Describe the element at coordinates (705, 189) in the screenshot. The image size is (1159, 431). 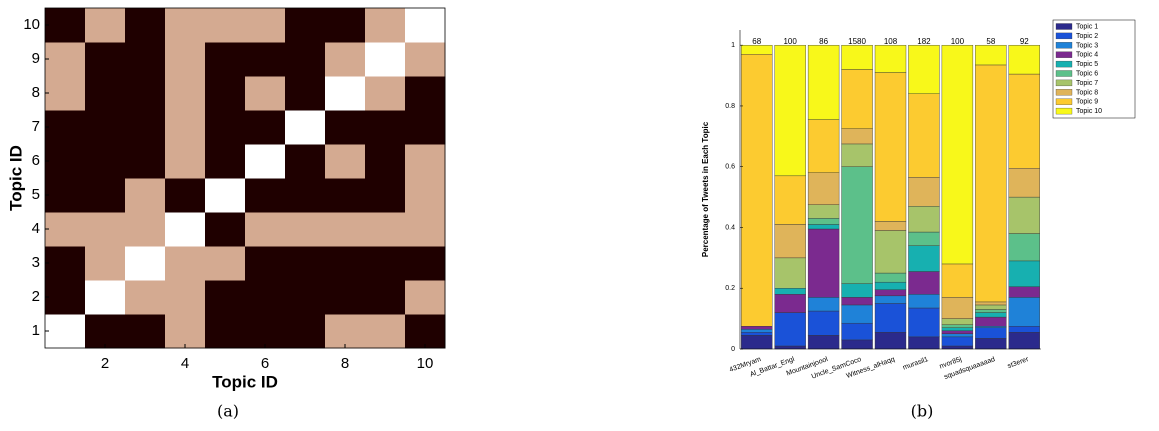
I see `y-axis-label: Percentage of Tweets in Each Topic` at that location.